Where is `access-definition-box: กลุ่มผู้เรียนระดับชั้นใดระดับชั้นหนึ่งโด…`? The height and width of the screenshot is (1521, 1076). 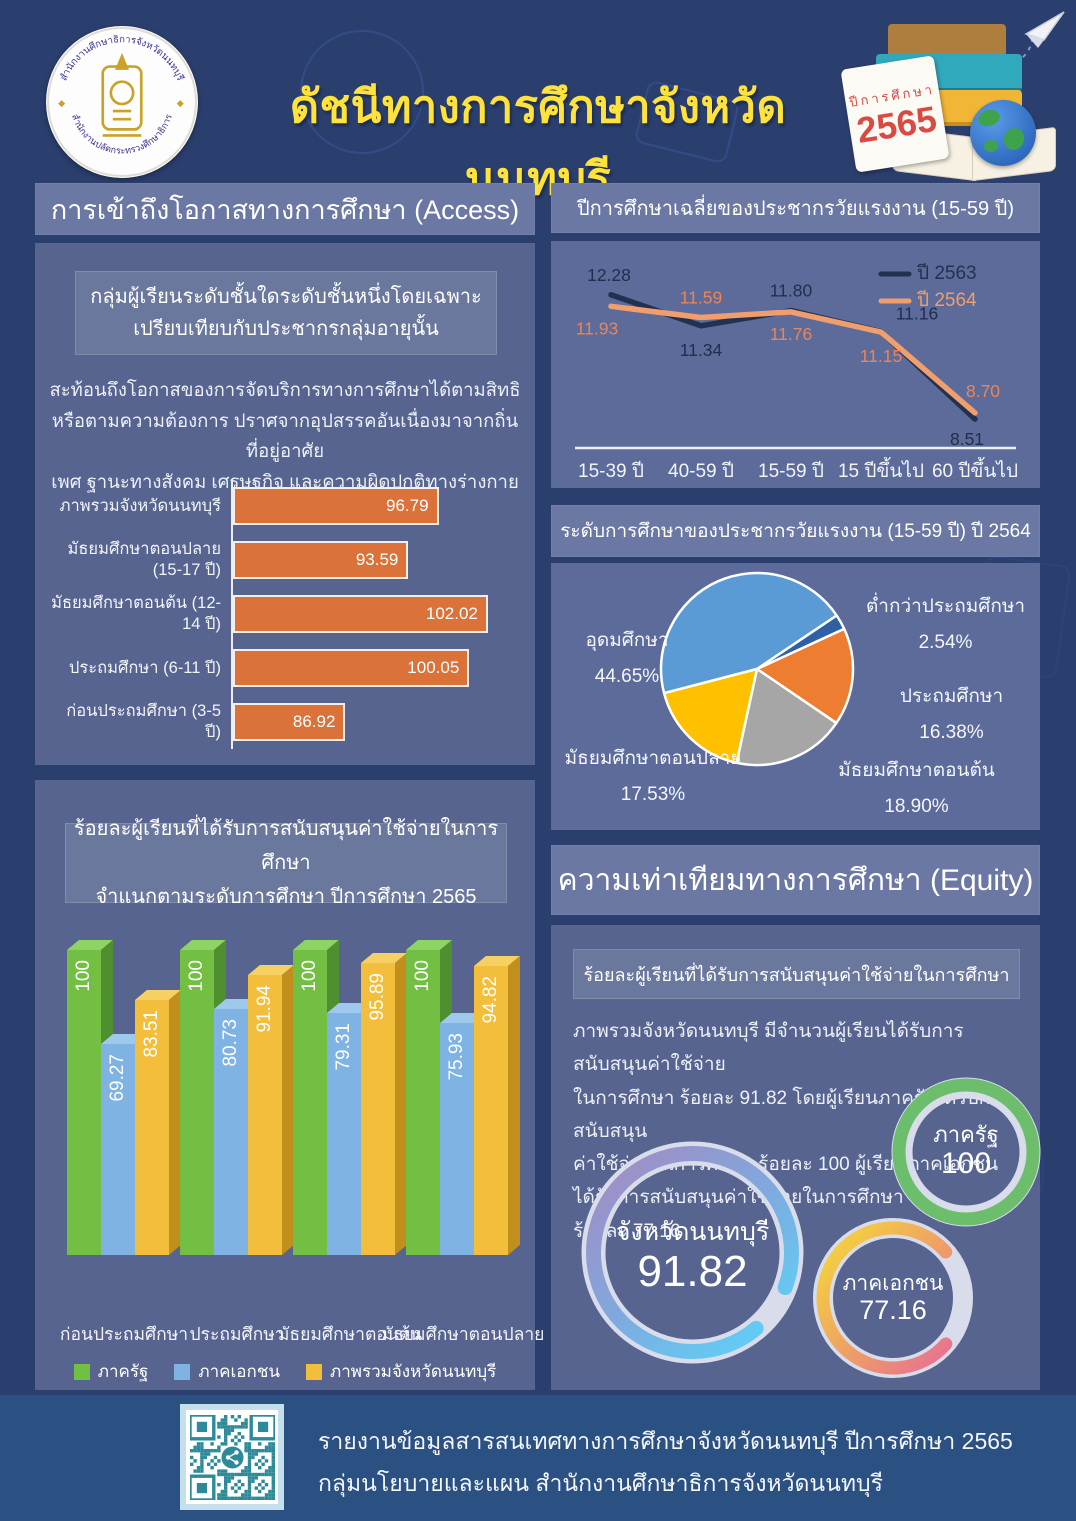
access-definition-box: กลุ่มผู้เรียนระดับชั้นใดระดับชั้นหนึ่งโด… is located at coordinates (286, 313).